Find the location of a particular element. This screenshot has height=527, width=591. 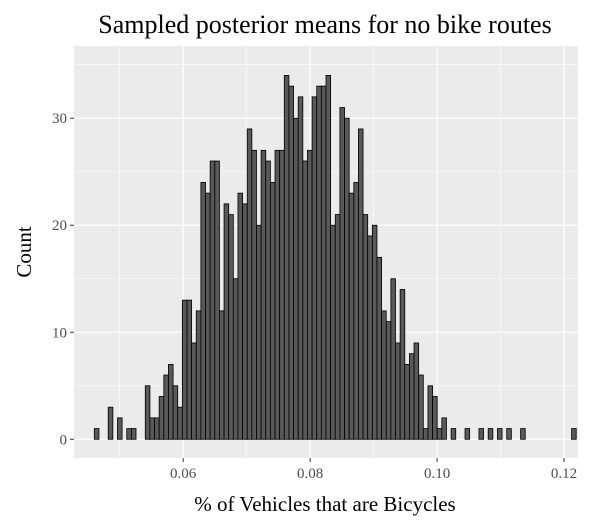

y-tick-label: 0 is located at coordinates (64, 440).